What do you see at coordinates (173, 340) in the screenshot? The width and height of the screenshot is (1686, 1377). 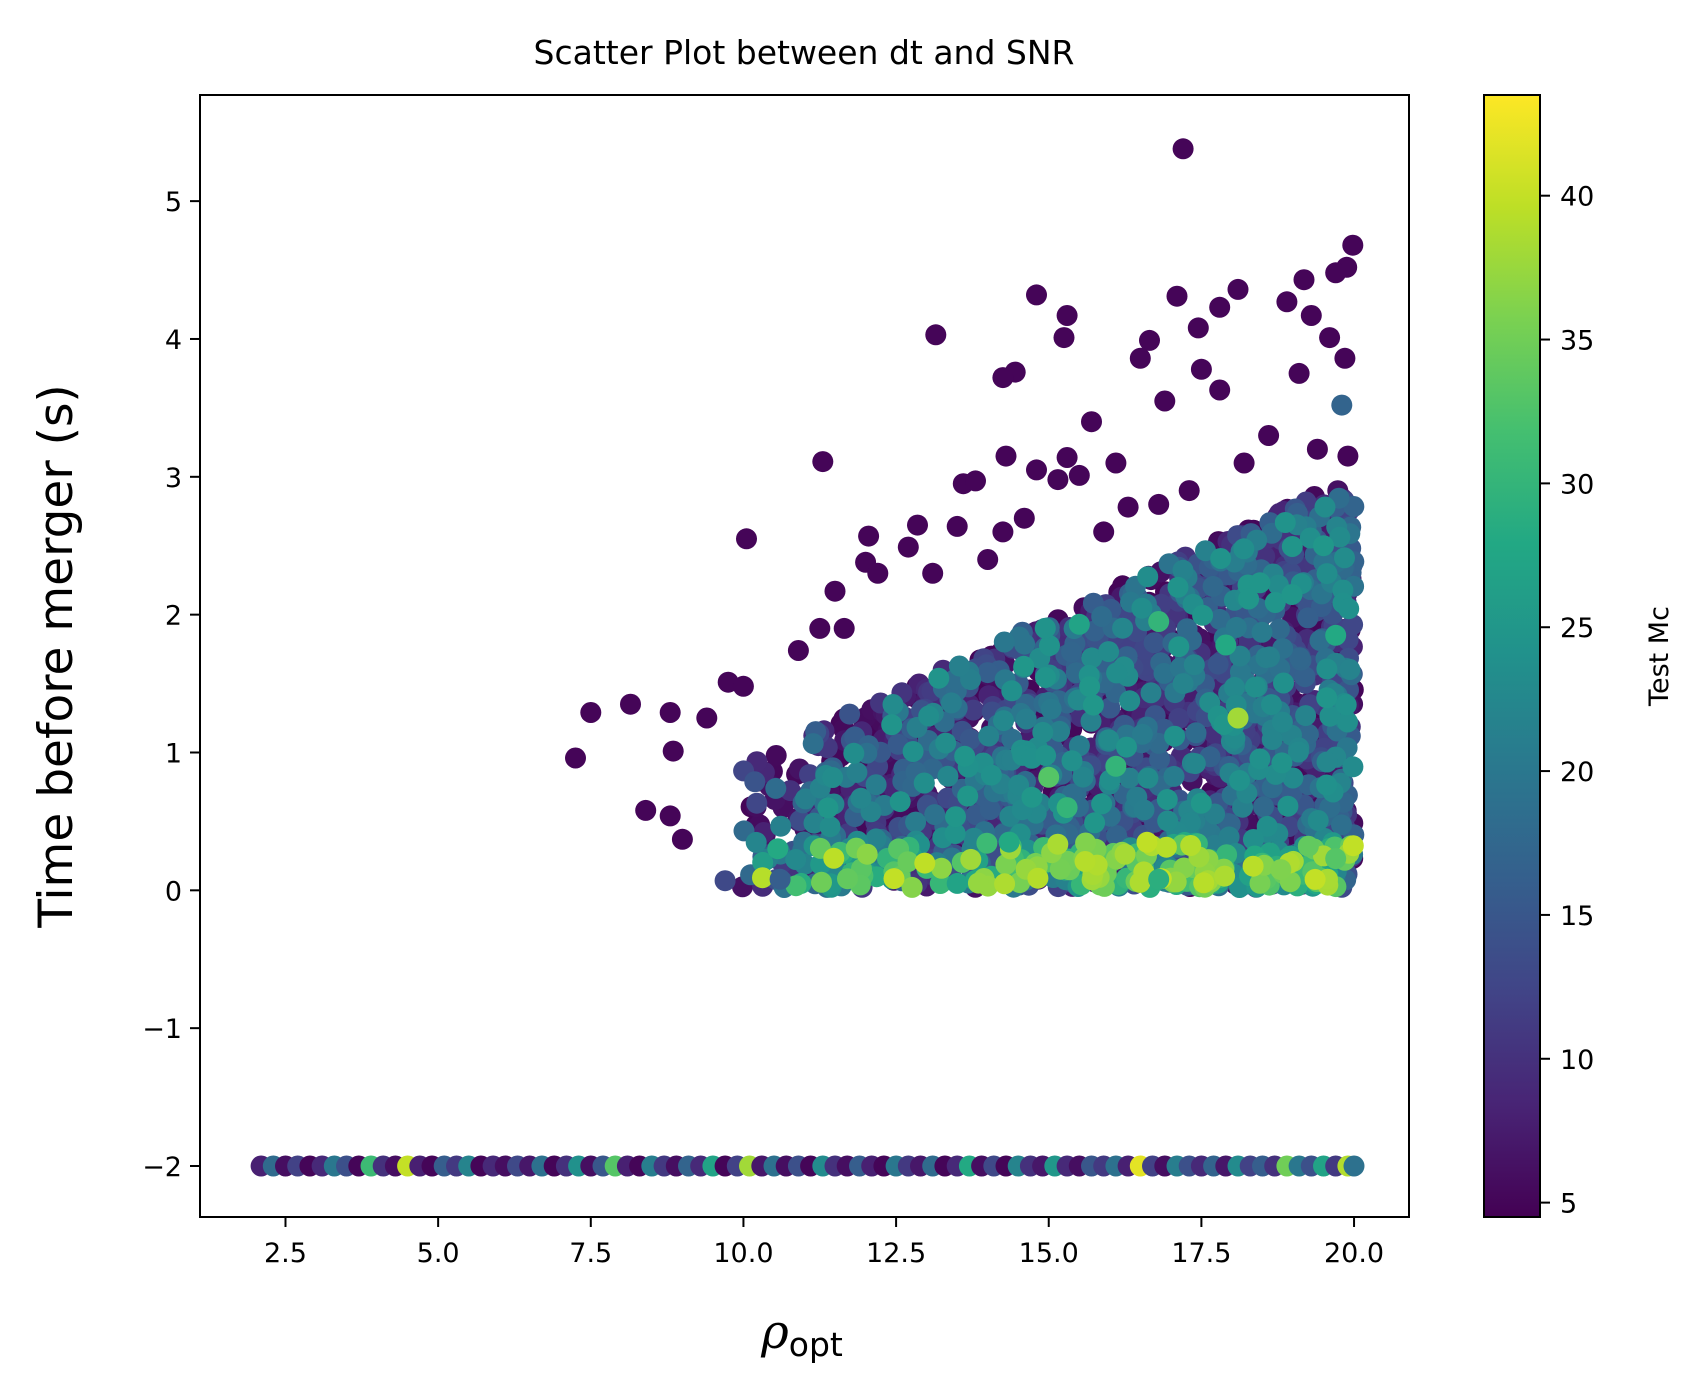 I see `y-tick-label: 4` at bounding box center [173, 340].